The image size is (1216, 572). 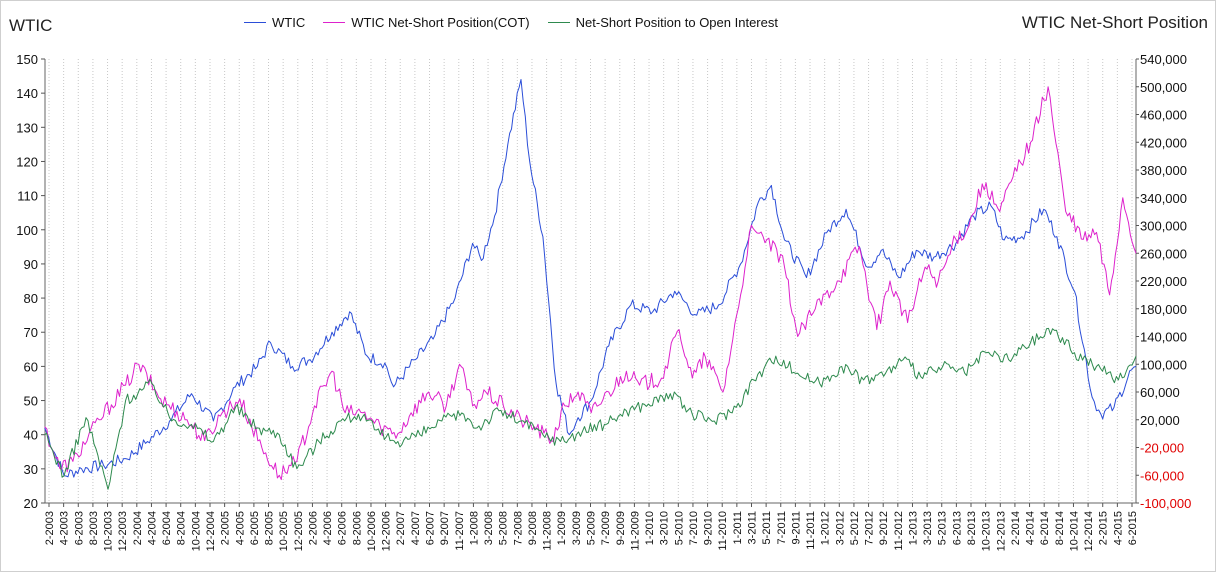 What do you see at coordinates (474, 528) in the screenshot?
I see `x-tick-label: 1-2008` at bounding box center [474, 528].